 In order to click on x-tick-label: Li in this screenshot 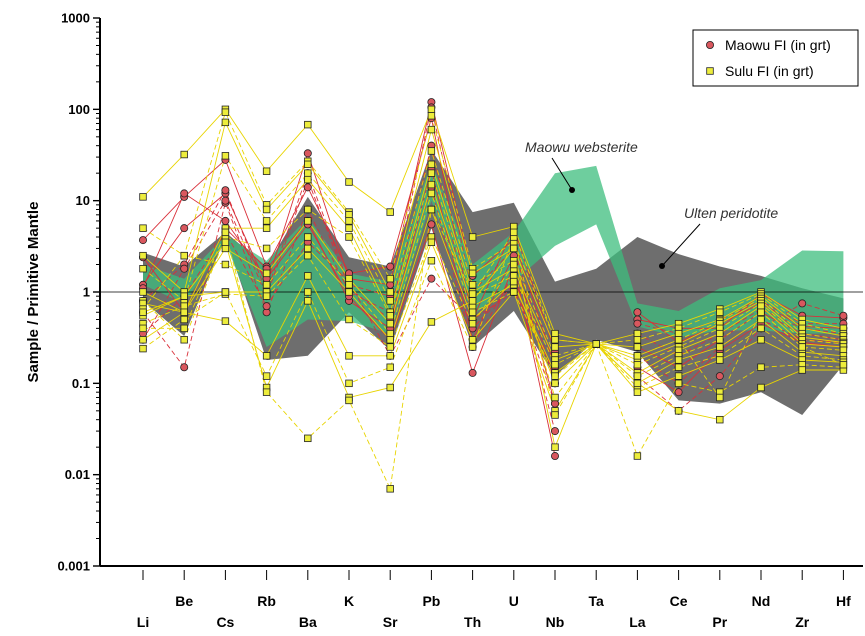, I will do `click(143, 622)`.